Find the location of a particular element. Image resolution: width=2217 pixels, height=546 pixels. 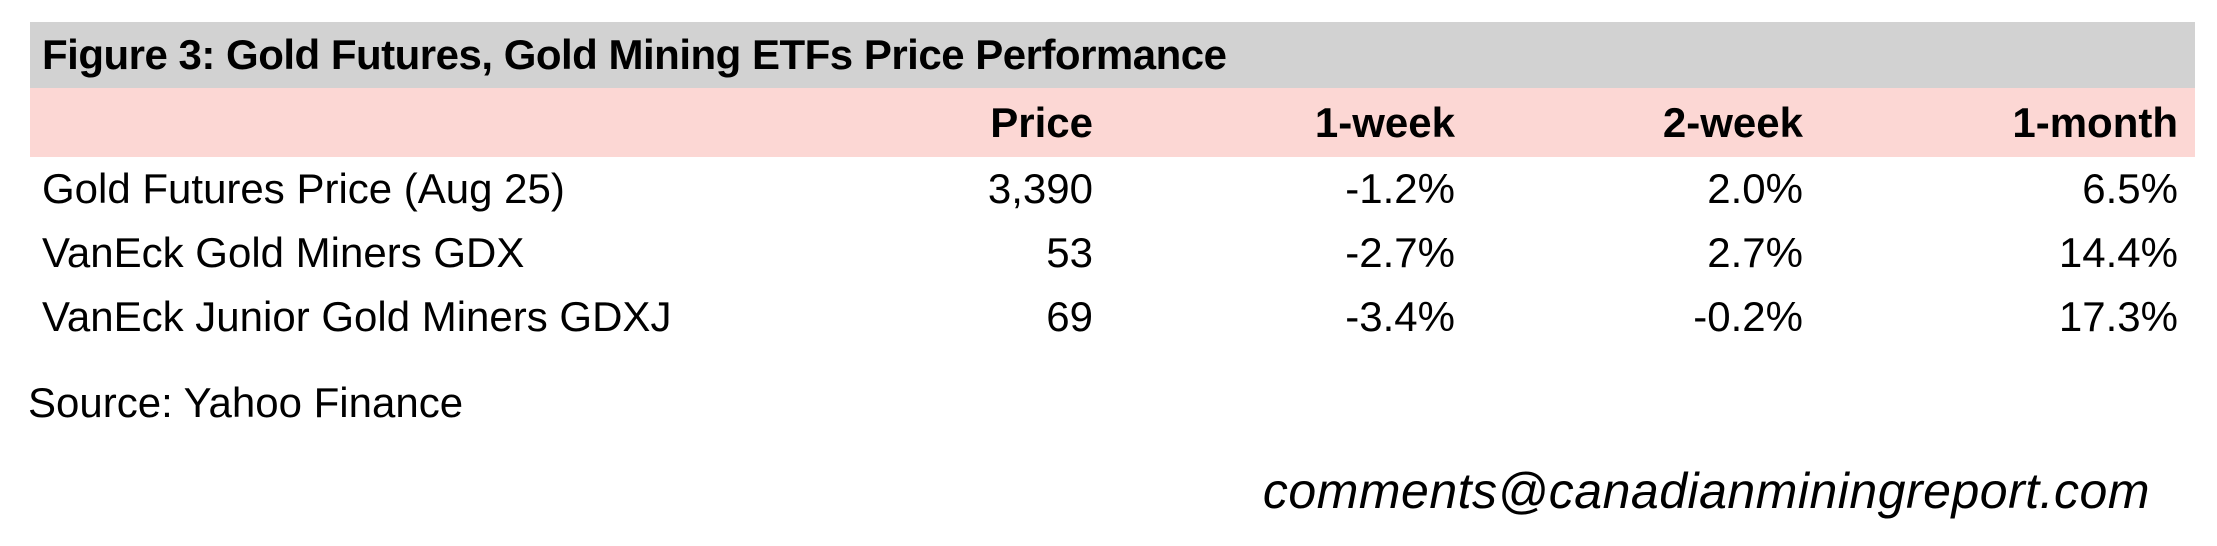

source-note: Source: Yahoo Finance is located at coordinates (246, 402).